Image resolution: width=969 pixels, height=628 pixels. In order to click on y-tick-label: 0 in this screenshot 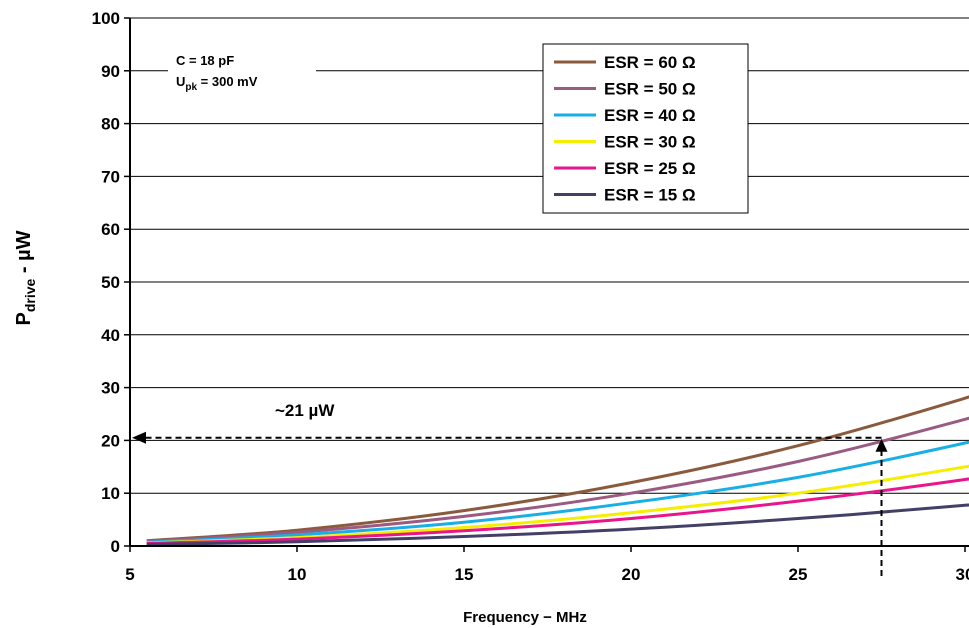, I will do `click(115, 546)`.